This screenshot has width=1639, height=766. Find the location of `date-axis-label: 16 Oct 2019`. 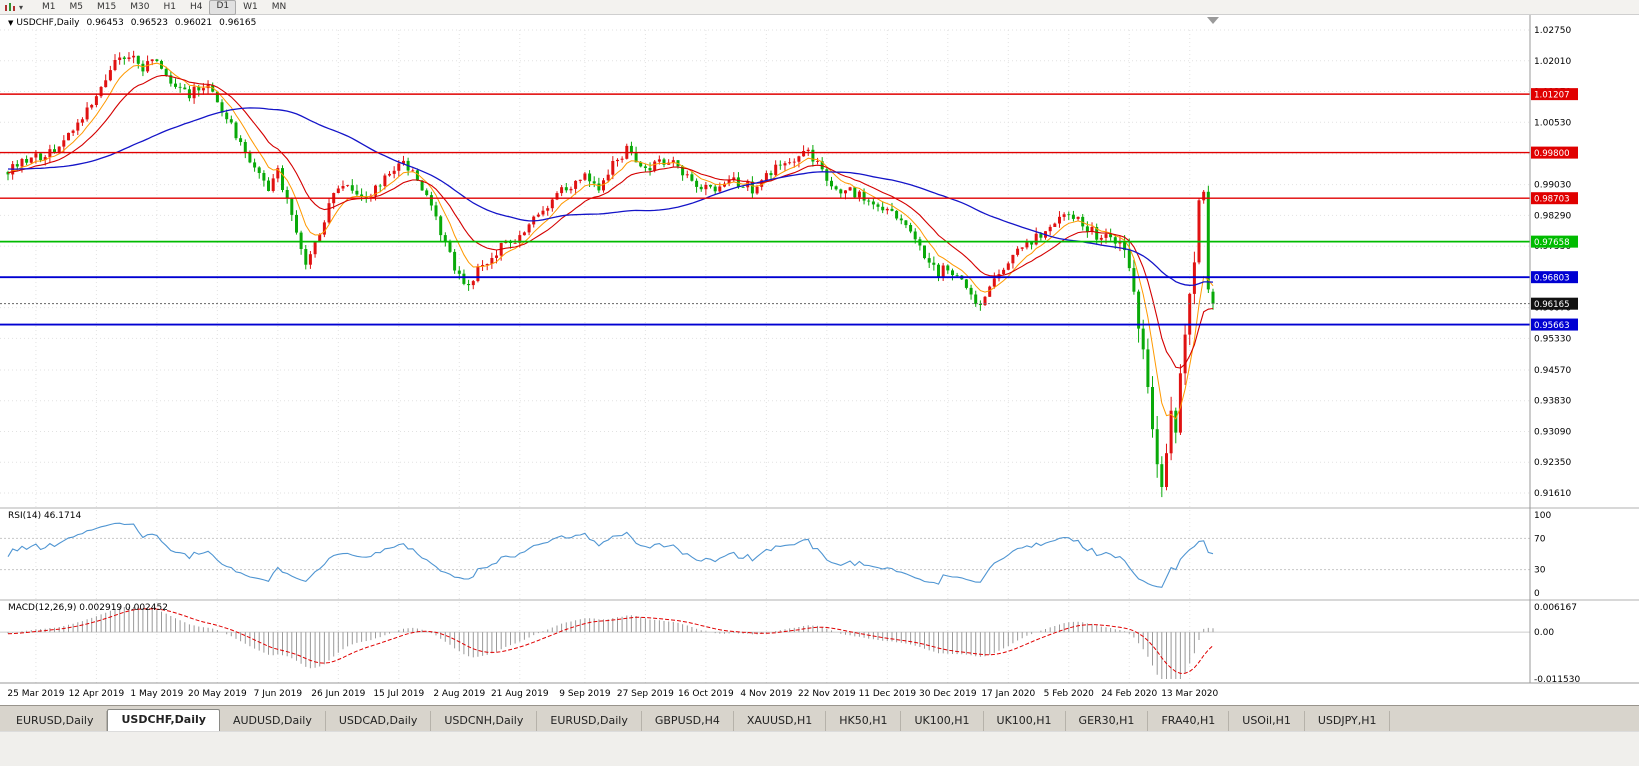

date-axis-label: 16 Oct 2019 is located at coordinates (706, 694).